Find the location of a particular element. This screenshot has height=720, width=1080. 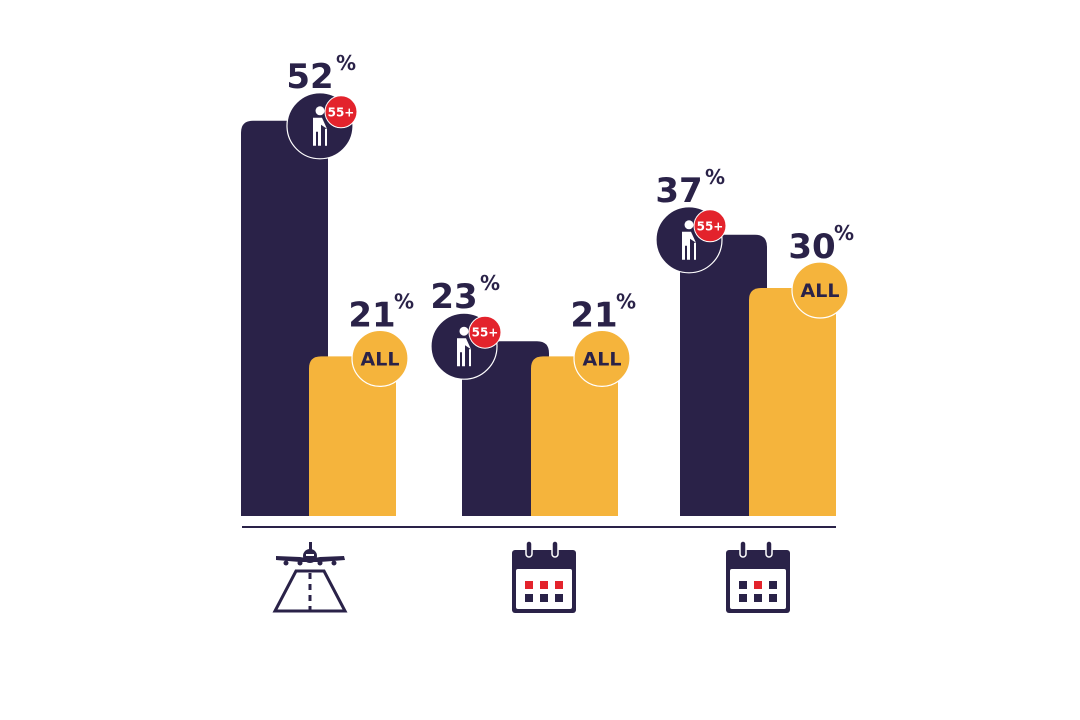

data-label-55plus: 52 is located at coordinates (309, 77).